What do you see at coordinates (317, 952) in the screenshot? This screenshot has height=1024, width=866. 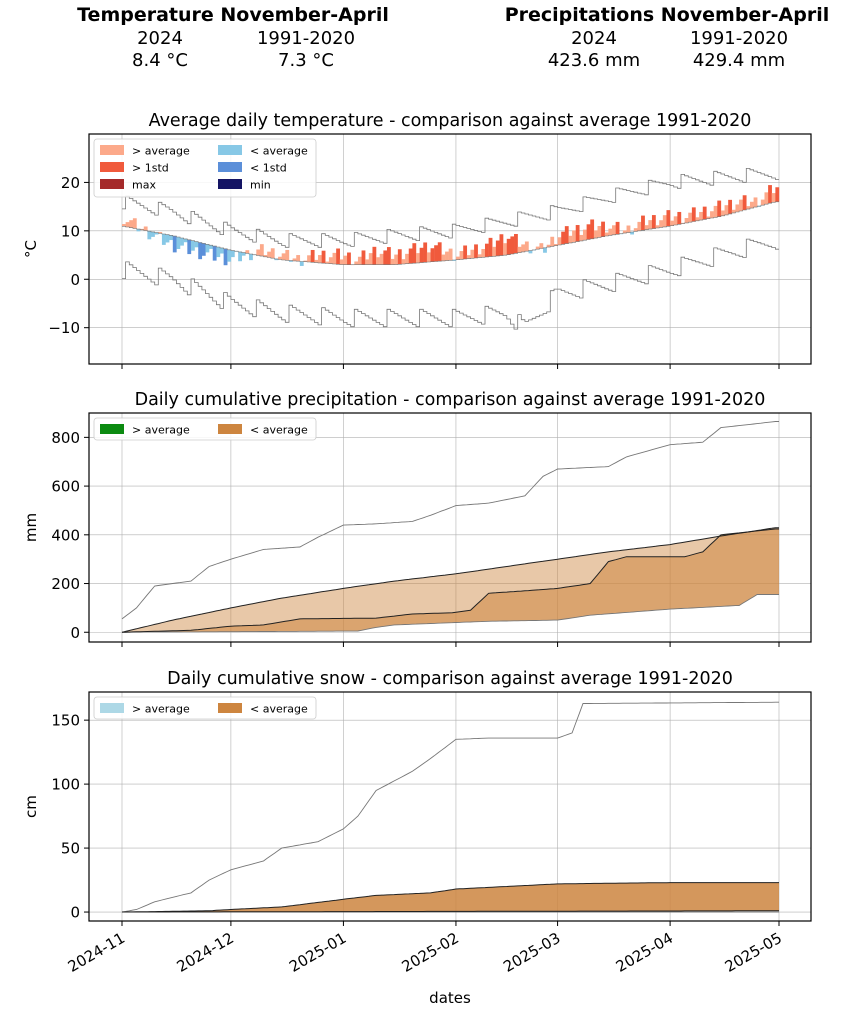 I see `x-tick-label: 2025-01` at bounding box center [317, 952].